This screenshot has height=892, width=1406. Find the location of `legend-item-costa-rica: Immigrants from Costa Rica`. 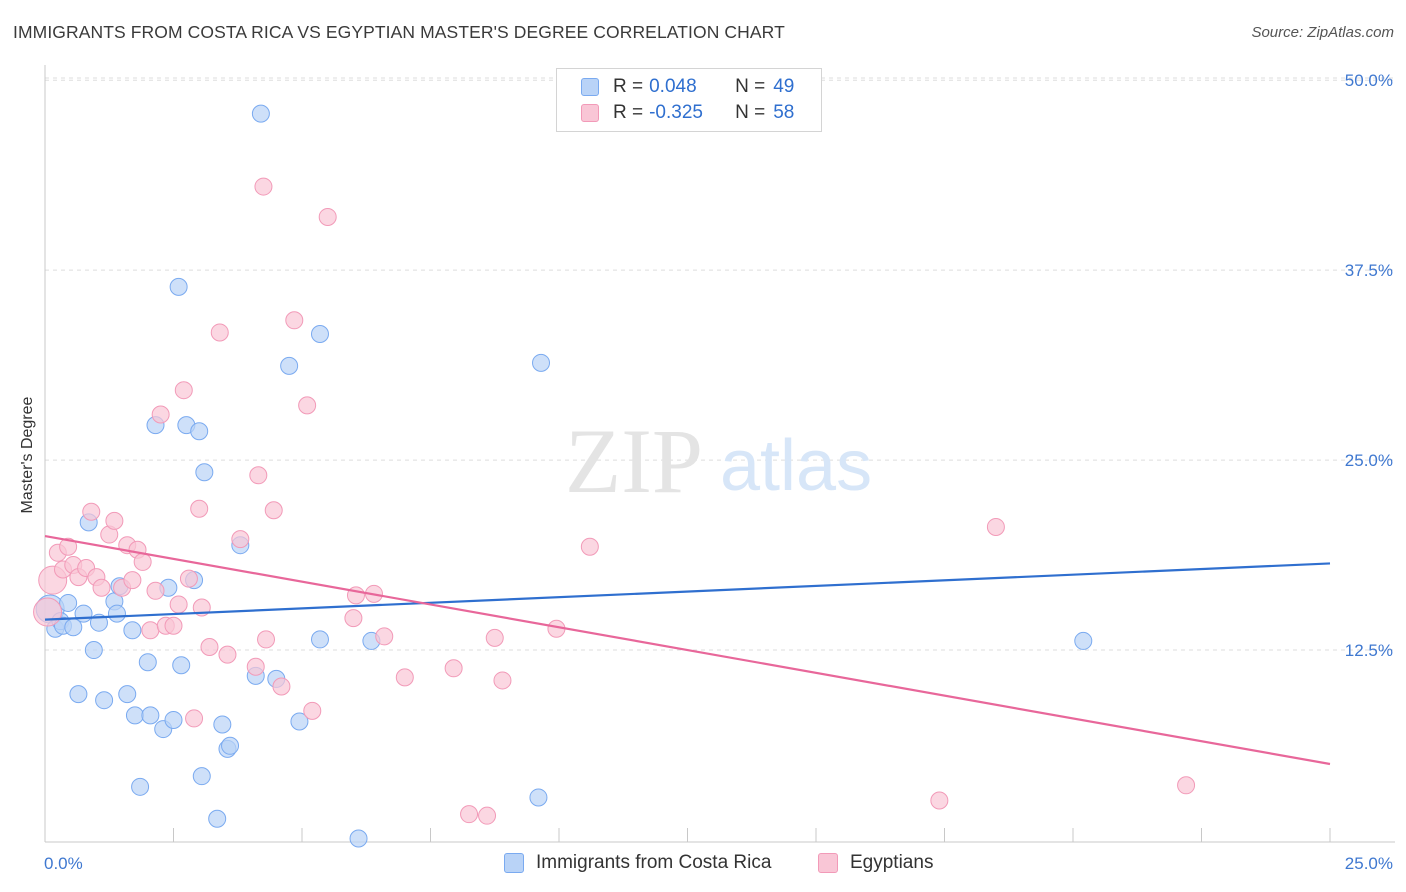

legend-item-costa-rica: Immigrants from Costa Rica is located at coordinates (637, 863).